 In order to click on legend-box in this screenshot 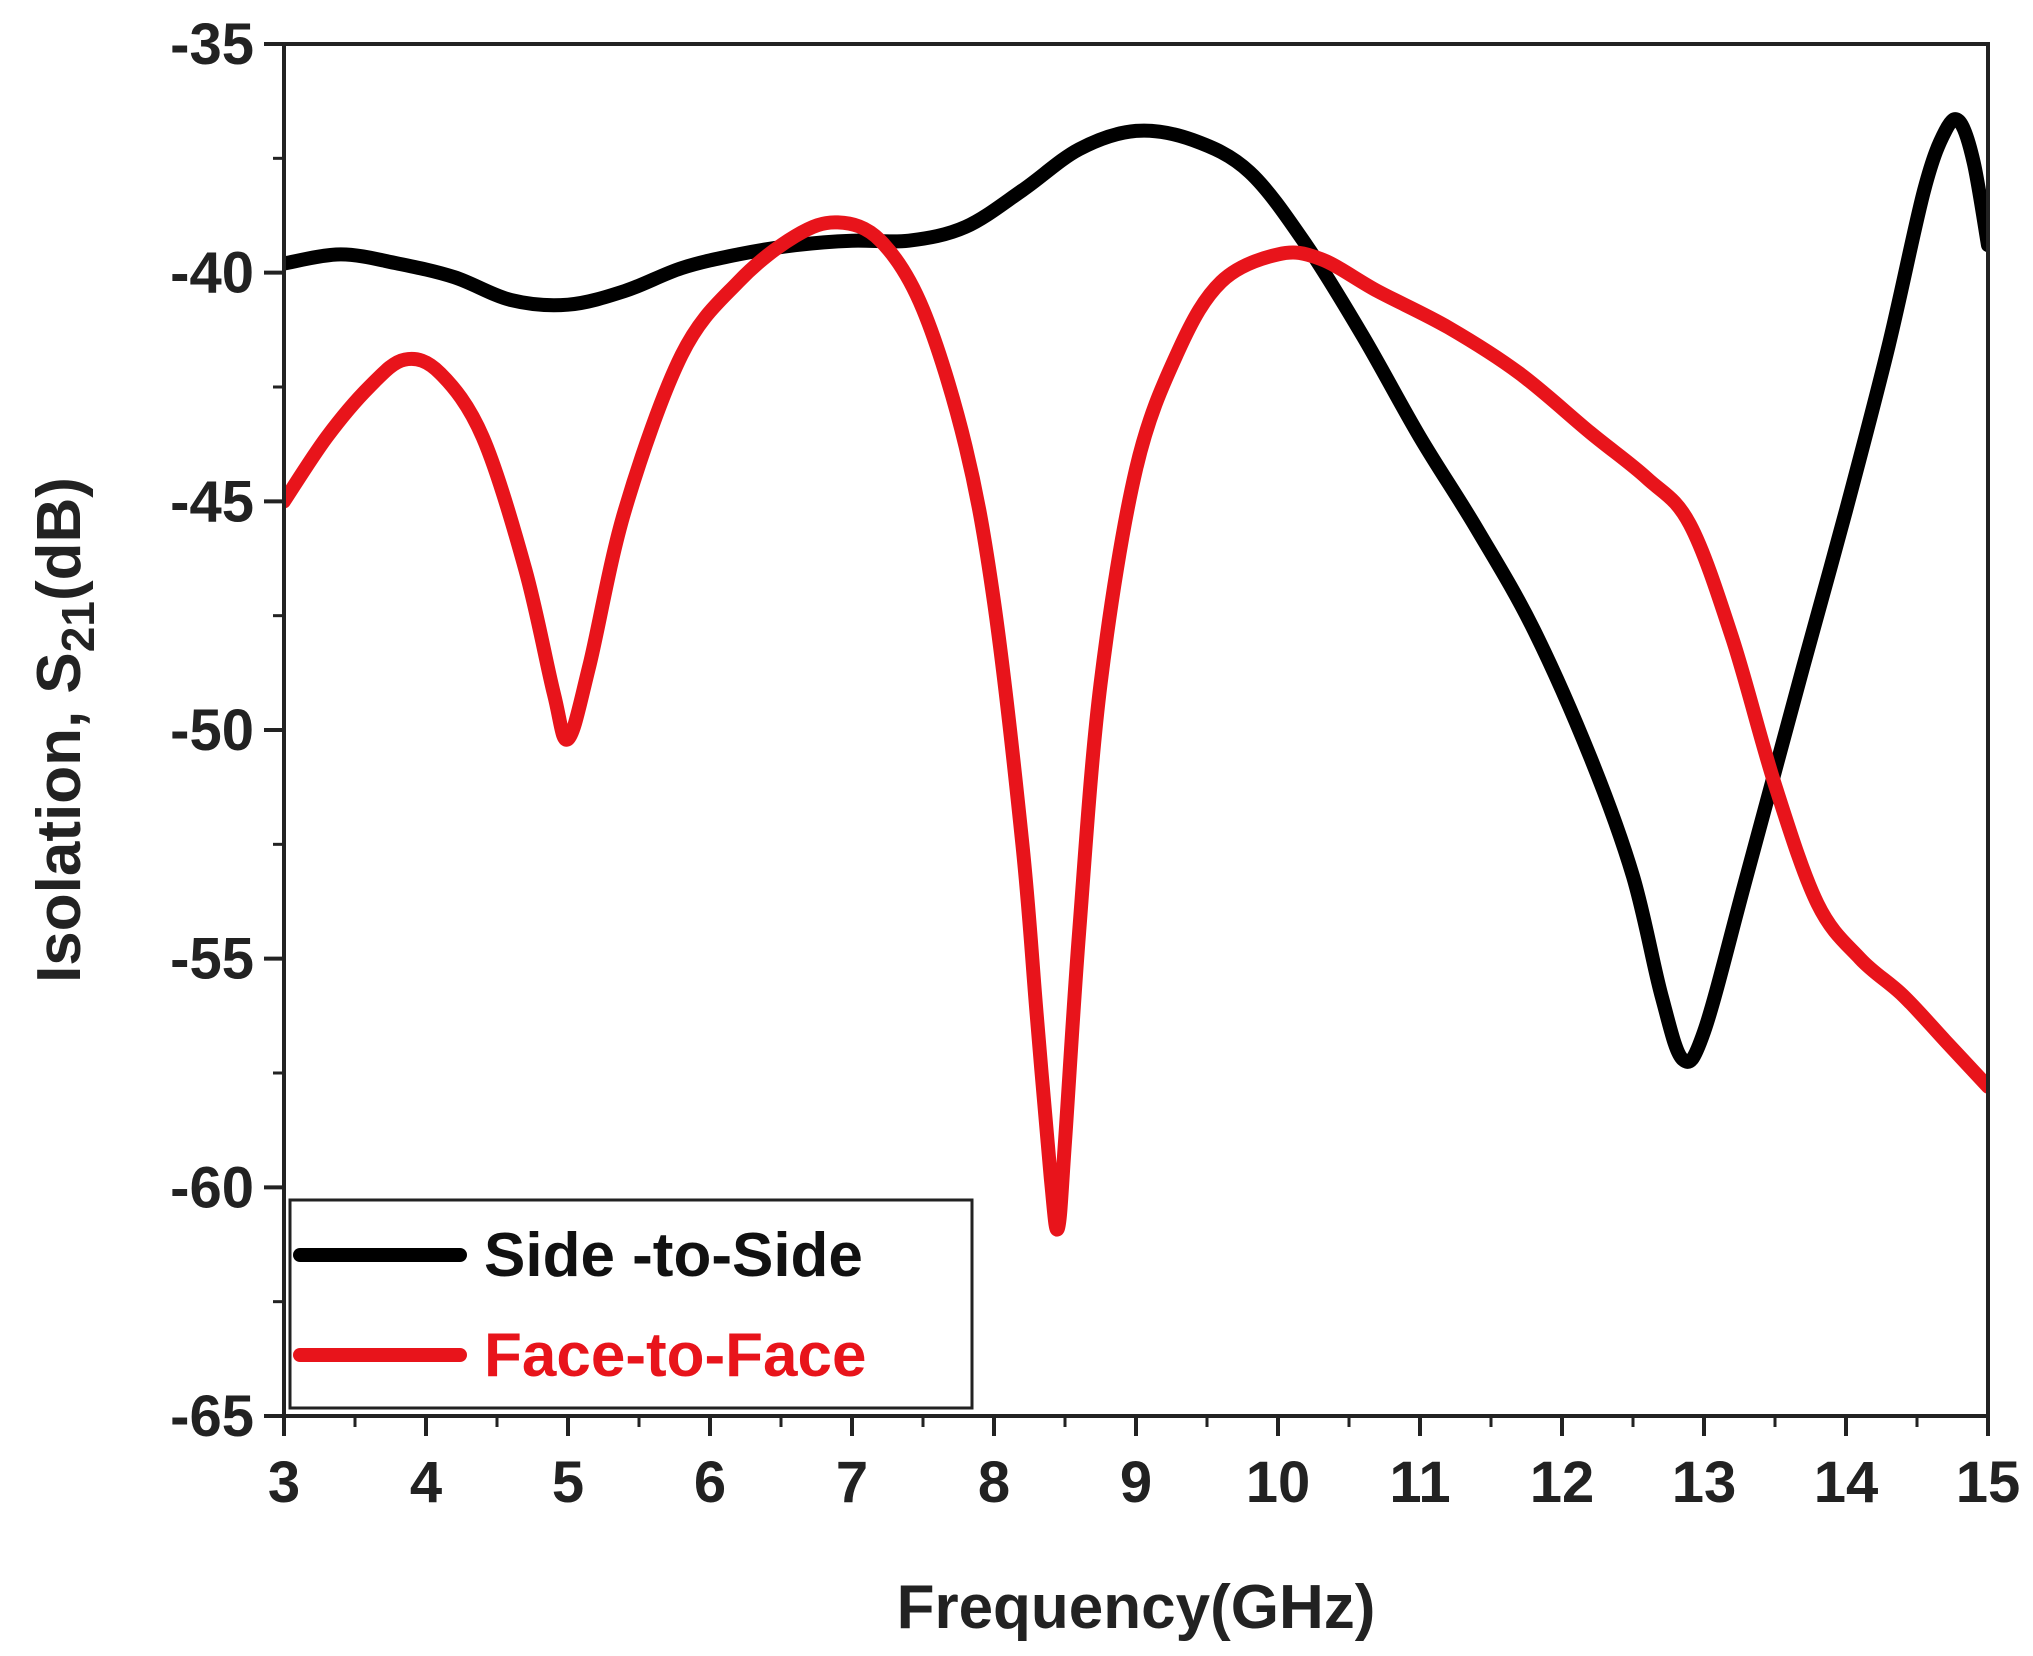, I will do `click(631, 1304)`.